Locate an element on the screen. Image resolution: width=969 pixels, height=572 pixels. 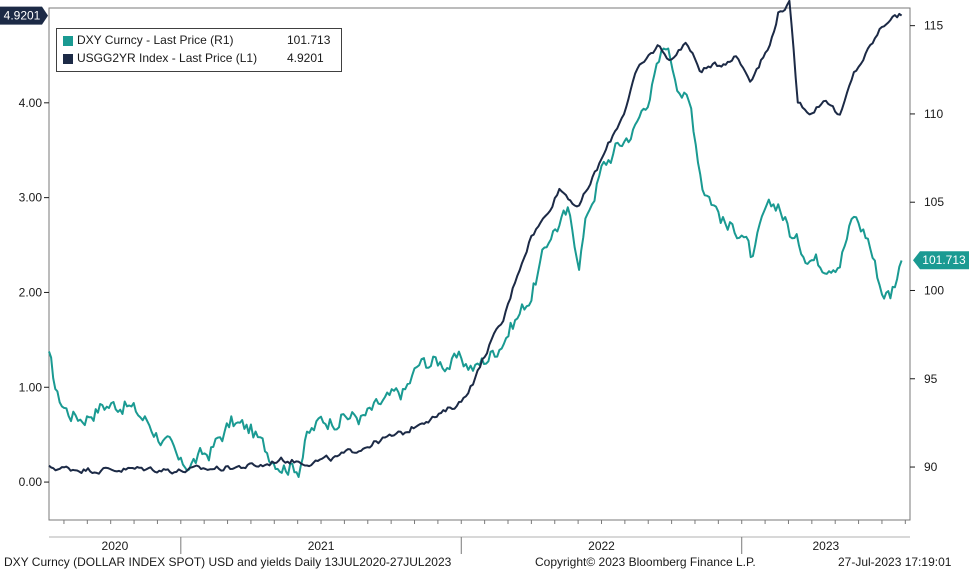
legend-item-dxy: DXY Curncy - Last Price (R1) 101.713 is located at coordinates (196, 40).